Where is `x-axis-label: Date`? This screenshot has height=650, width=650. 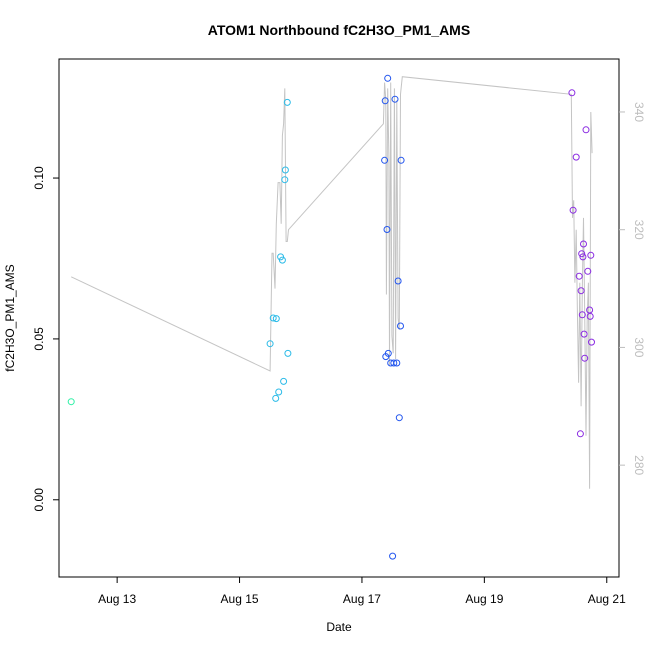
x-axis-label: Date is located at coordinates (339, 627).